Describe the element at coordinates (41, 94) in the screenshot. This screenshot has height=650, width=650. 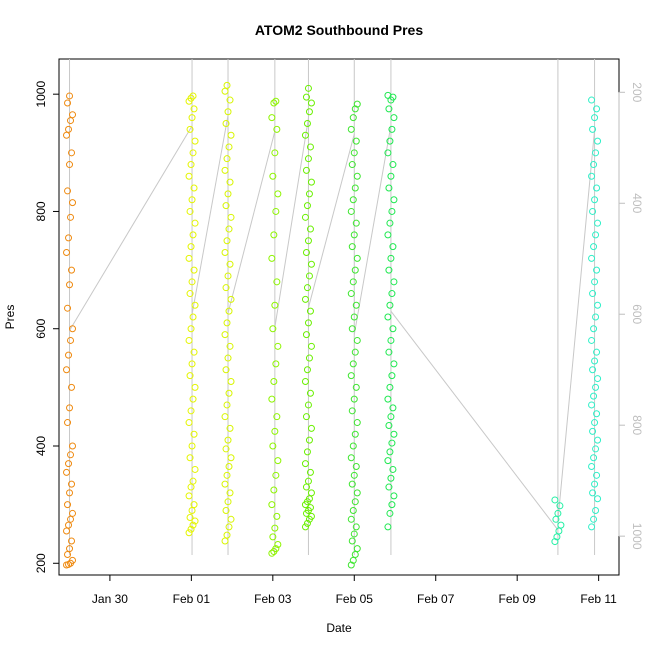
I see `y-tick-label: 1000` at that location.